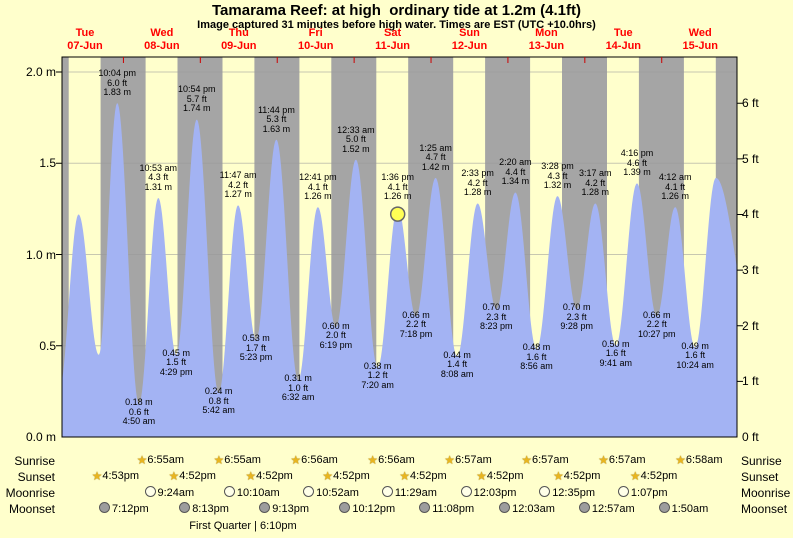  I want to click on low-tide-label: 0.53 m 1.7 ft 5:23 pm, so click(256, 348).